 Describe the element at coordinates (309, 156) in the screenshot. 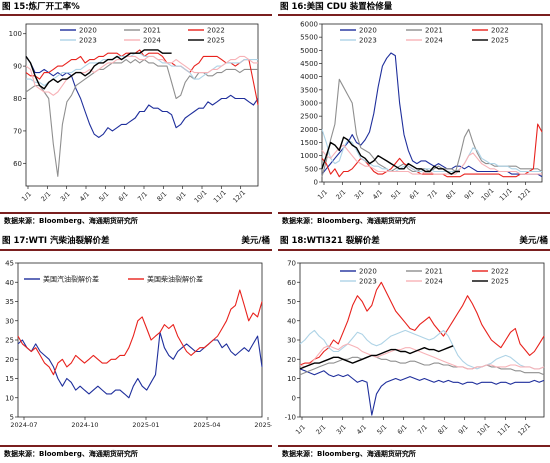

I see `y-tick-label: 1000` at that location.